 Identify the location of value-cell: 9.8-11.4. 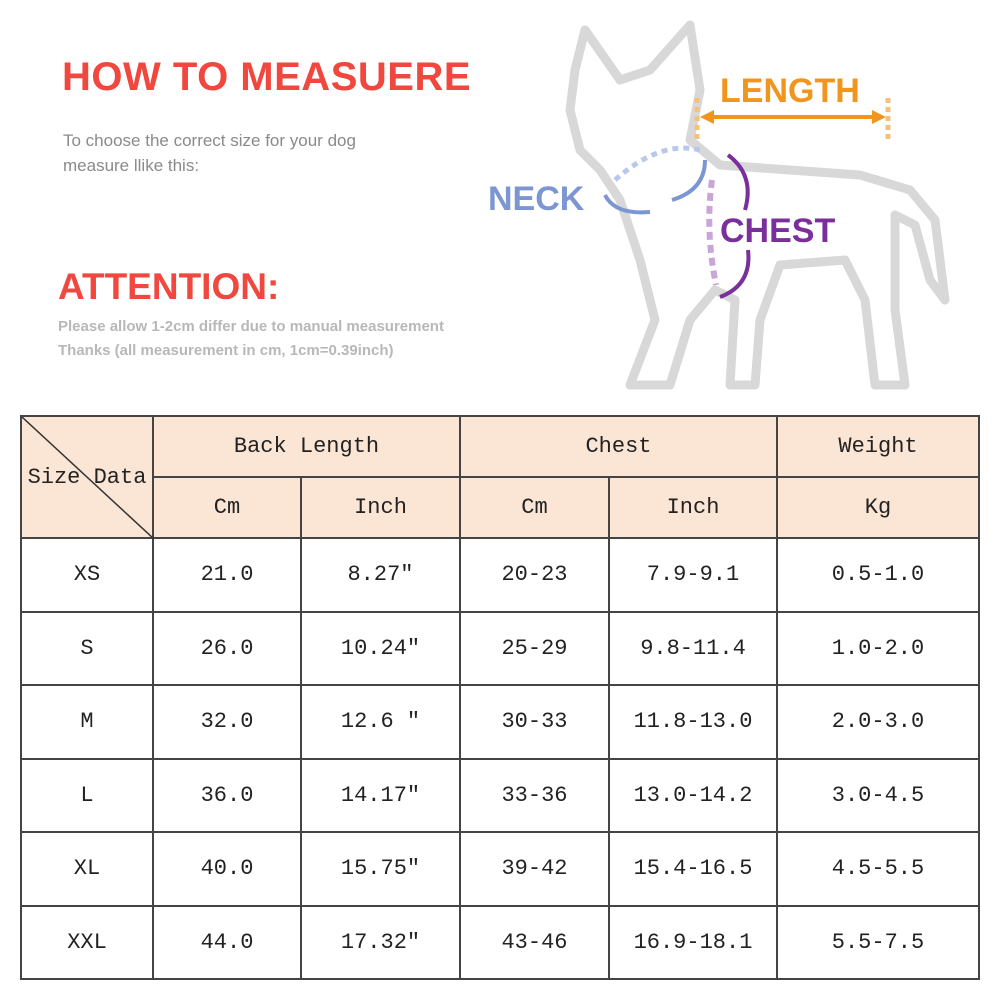
(693, 648).